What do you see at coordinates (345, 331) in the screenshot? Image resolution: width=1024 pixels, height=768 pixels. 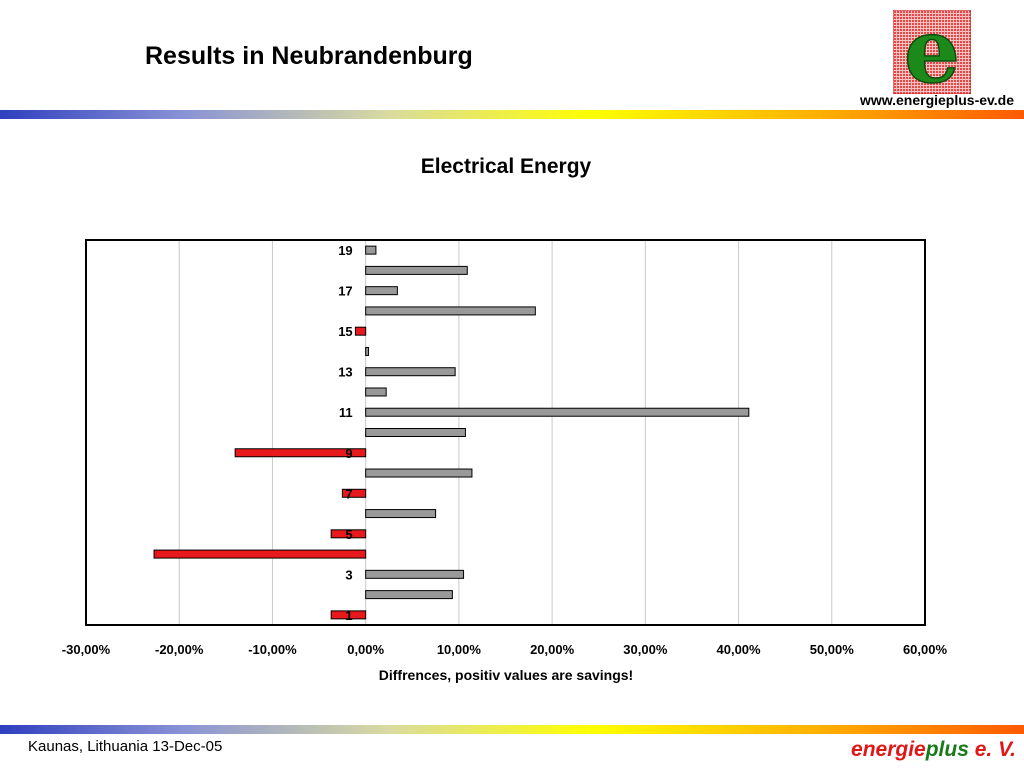 I see `category-label: 15` at bounding box center [345, 331].